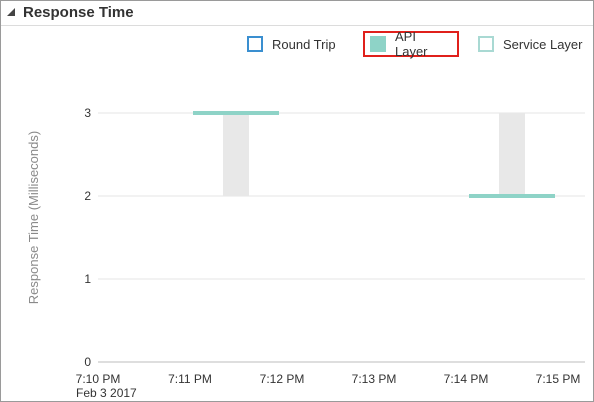 The width and height of the screenshot is (594, 402). Describe the element at coordinates (558, 379) in the screenshot. I see `x-tick-label: 7:15 PM` at that location.